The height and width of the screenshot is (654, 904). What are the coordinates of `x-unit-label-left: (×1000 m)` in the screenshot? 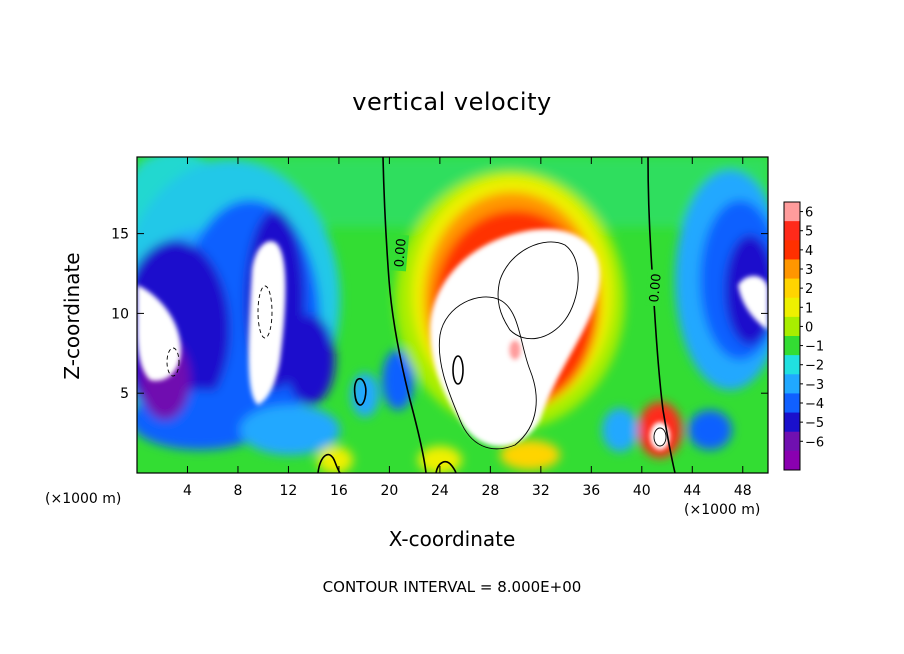 It's located at (83, 499).